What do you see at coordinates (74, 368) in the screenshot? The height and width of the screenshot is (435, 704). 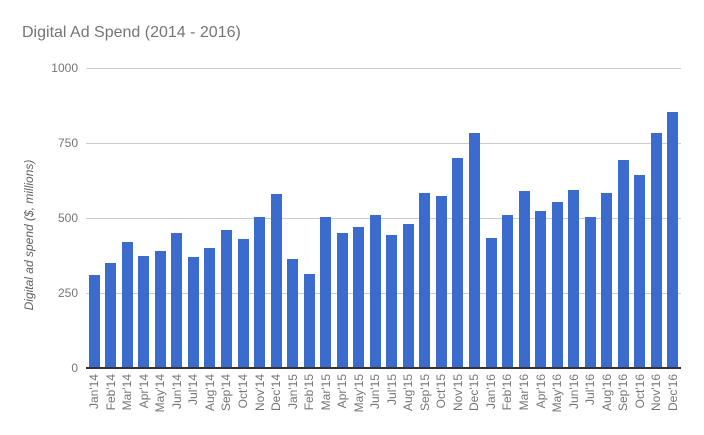 I see `y-tick-0: 0` at bounding box center [74, 368].